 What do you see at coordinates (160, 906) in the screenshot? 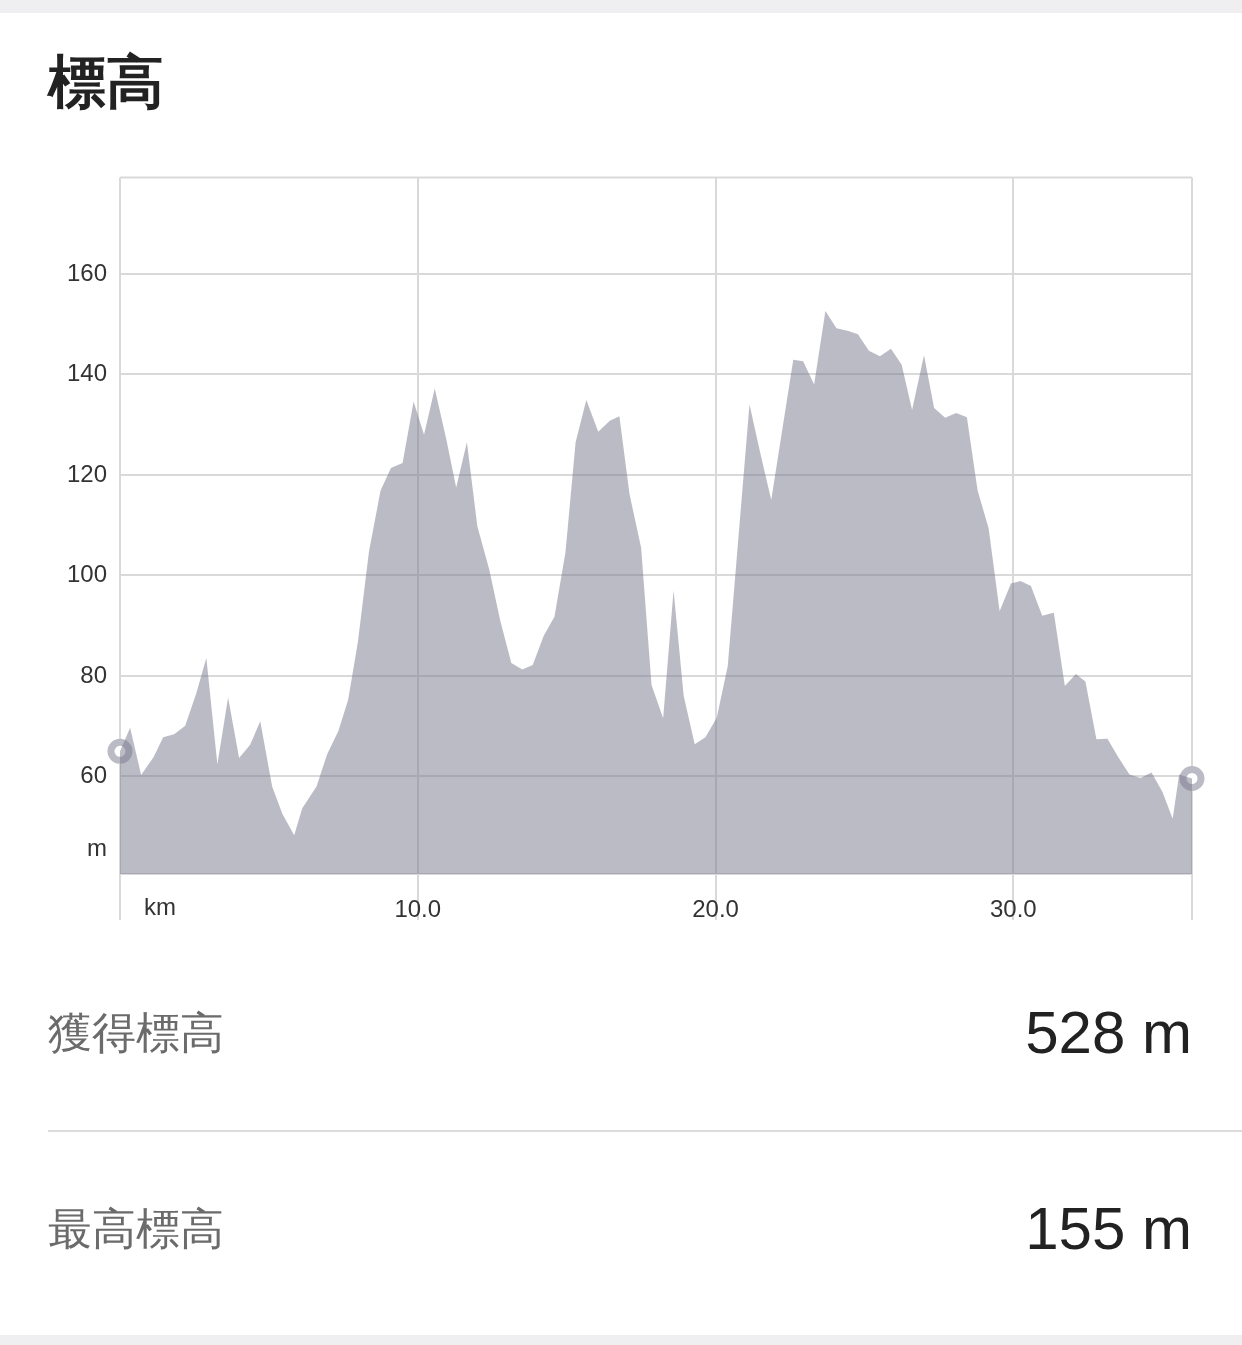
I see `x-axis-title: km` at bounding box center [160, 906].